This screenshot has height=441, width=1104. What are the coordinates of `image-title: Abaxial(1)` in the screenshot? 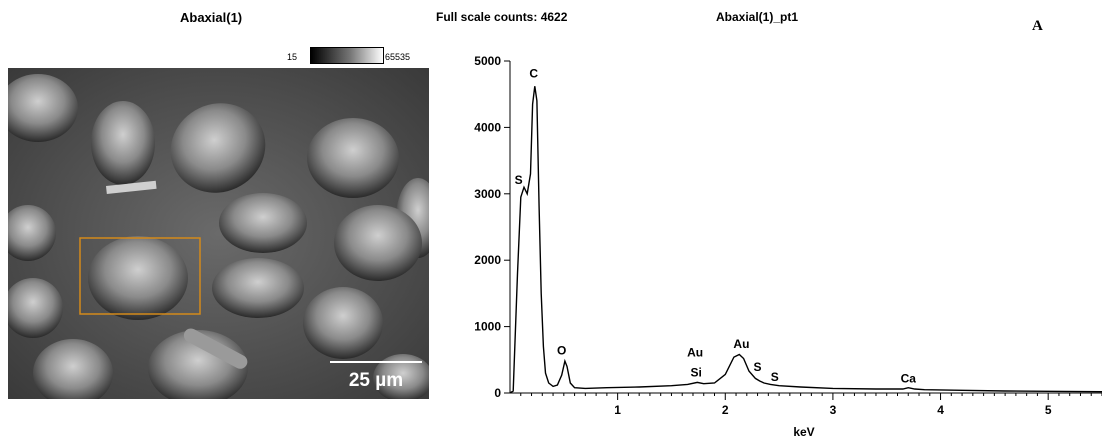 It's located at (211, 17).